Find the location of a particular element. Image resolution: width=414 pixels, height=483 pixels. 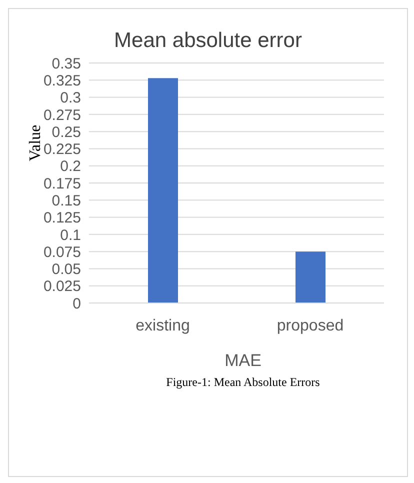

y-tick-label: 0.1 is located at coordinates (70, 235).